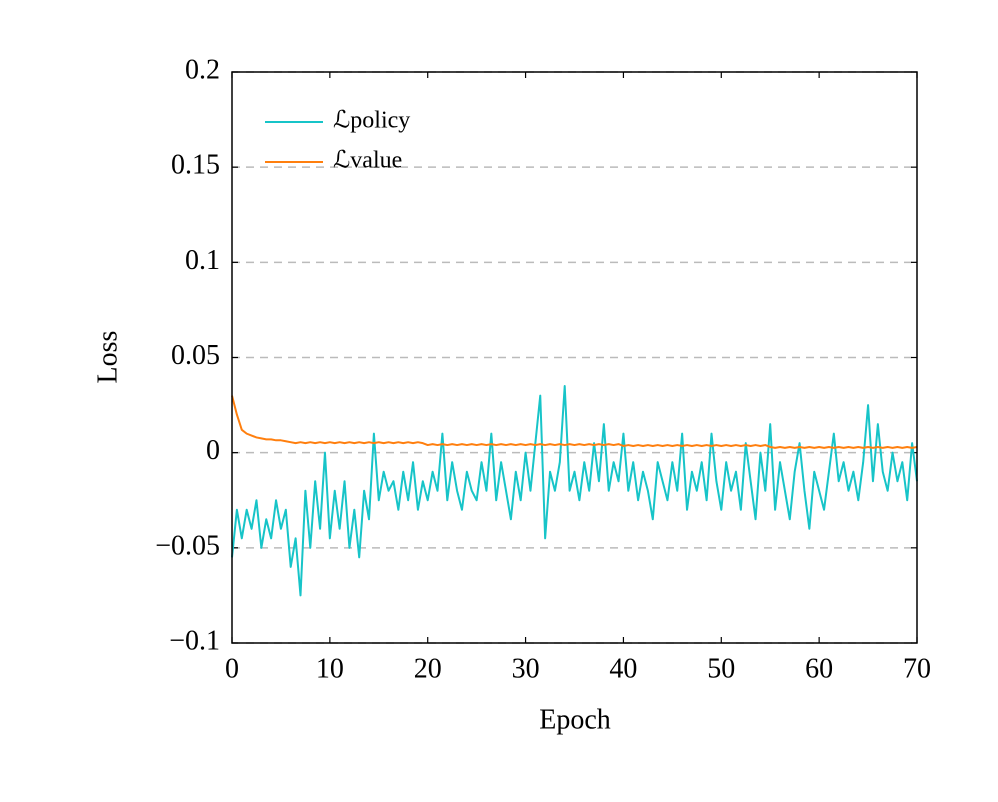  I want to click on x-tick-label: 70, so click(917, 668).